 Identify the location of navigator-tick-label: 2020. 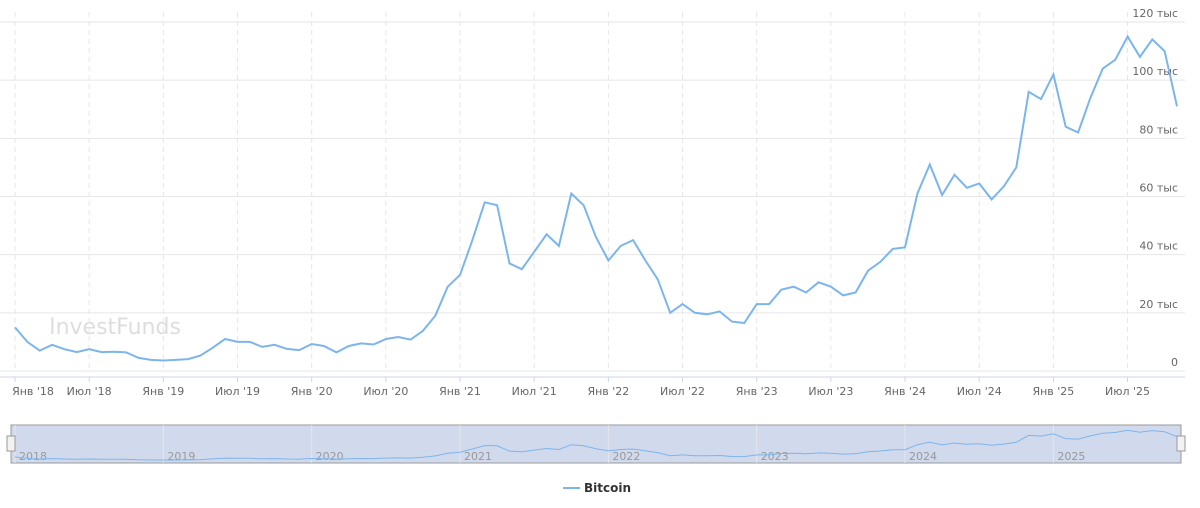
(330, 456).